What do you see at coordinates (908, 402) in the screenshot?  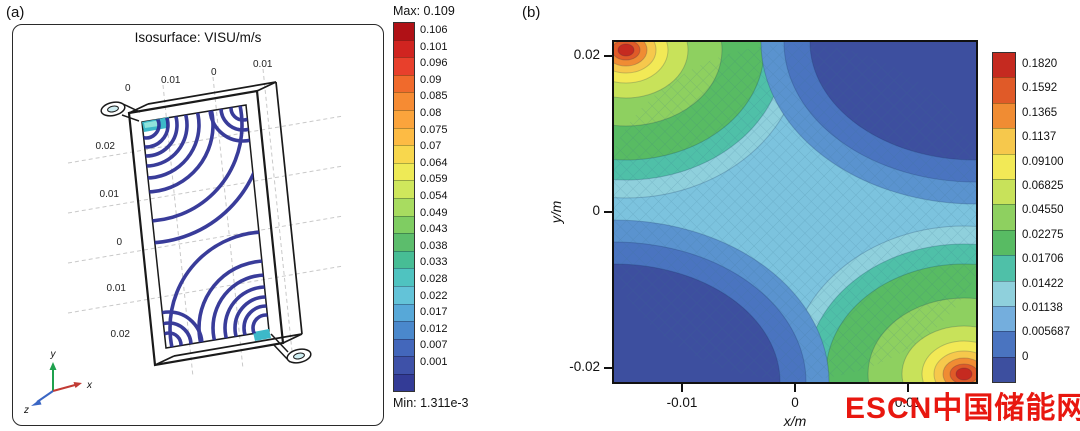 I see `x-tick-label: 0.01` at bounding box center [908, 402].